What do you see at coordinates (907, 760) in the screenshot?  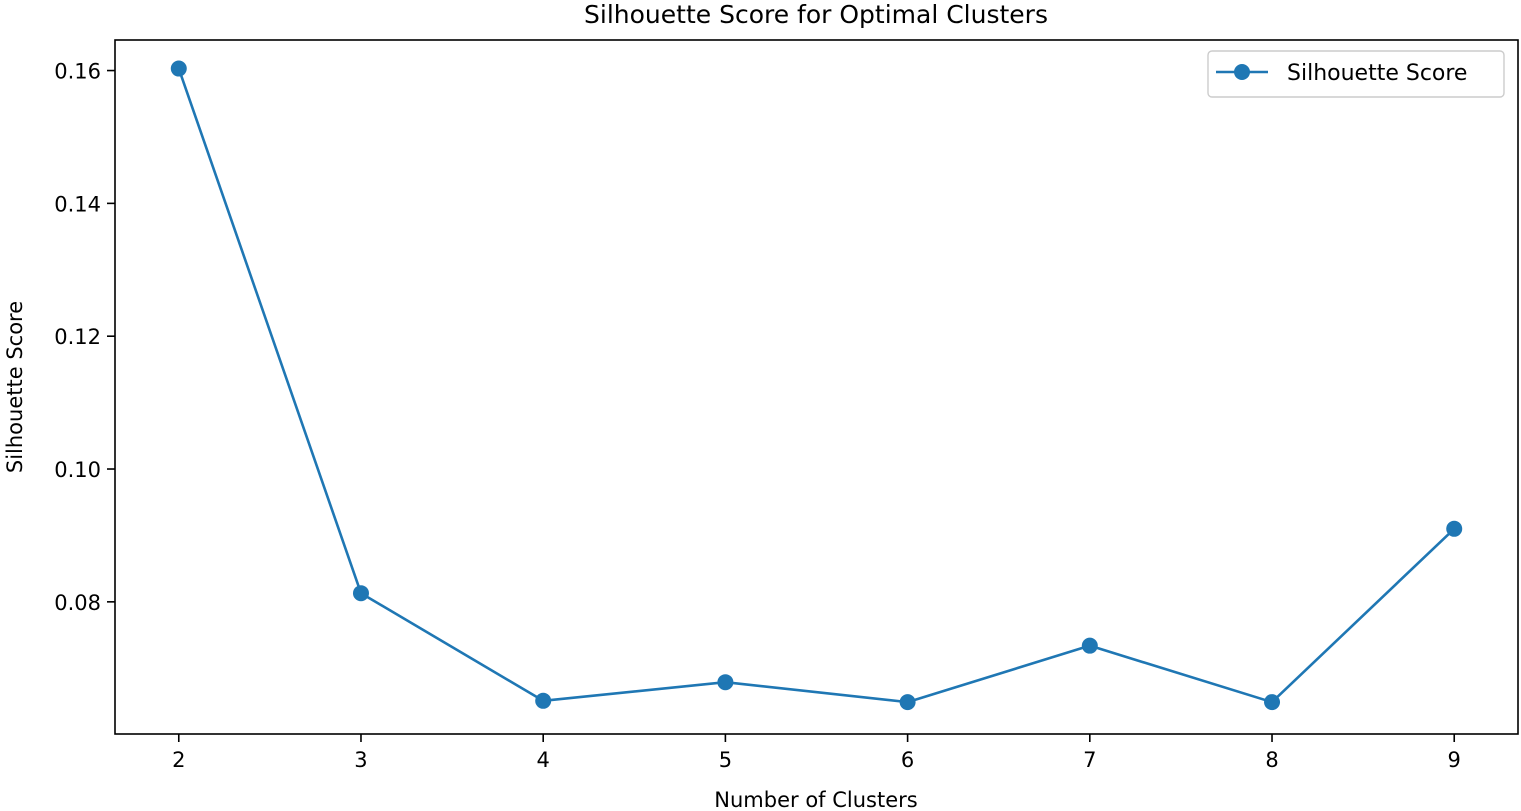 I see `x-tick-label: 6` at bounding box center [907, 760].